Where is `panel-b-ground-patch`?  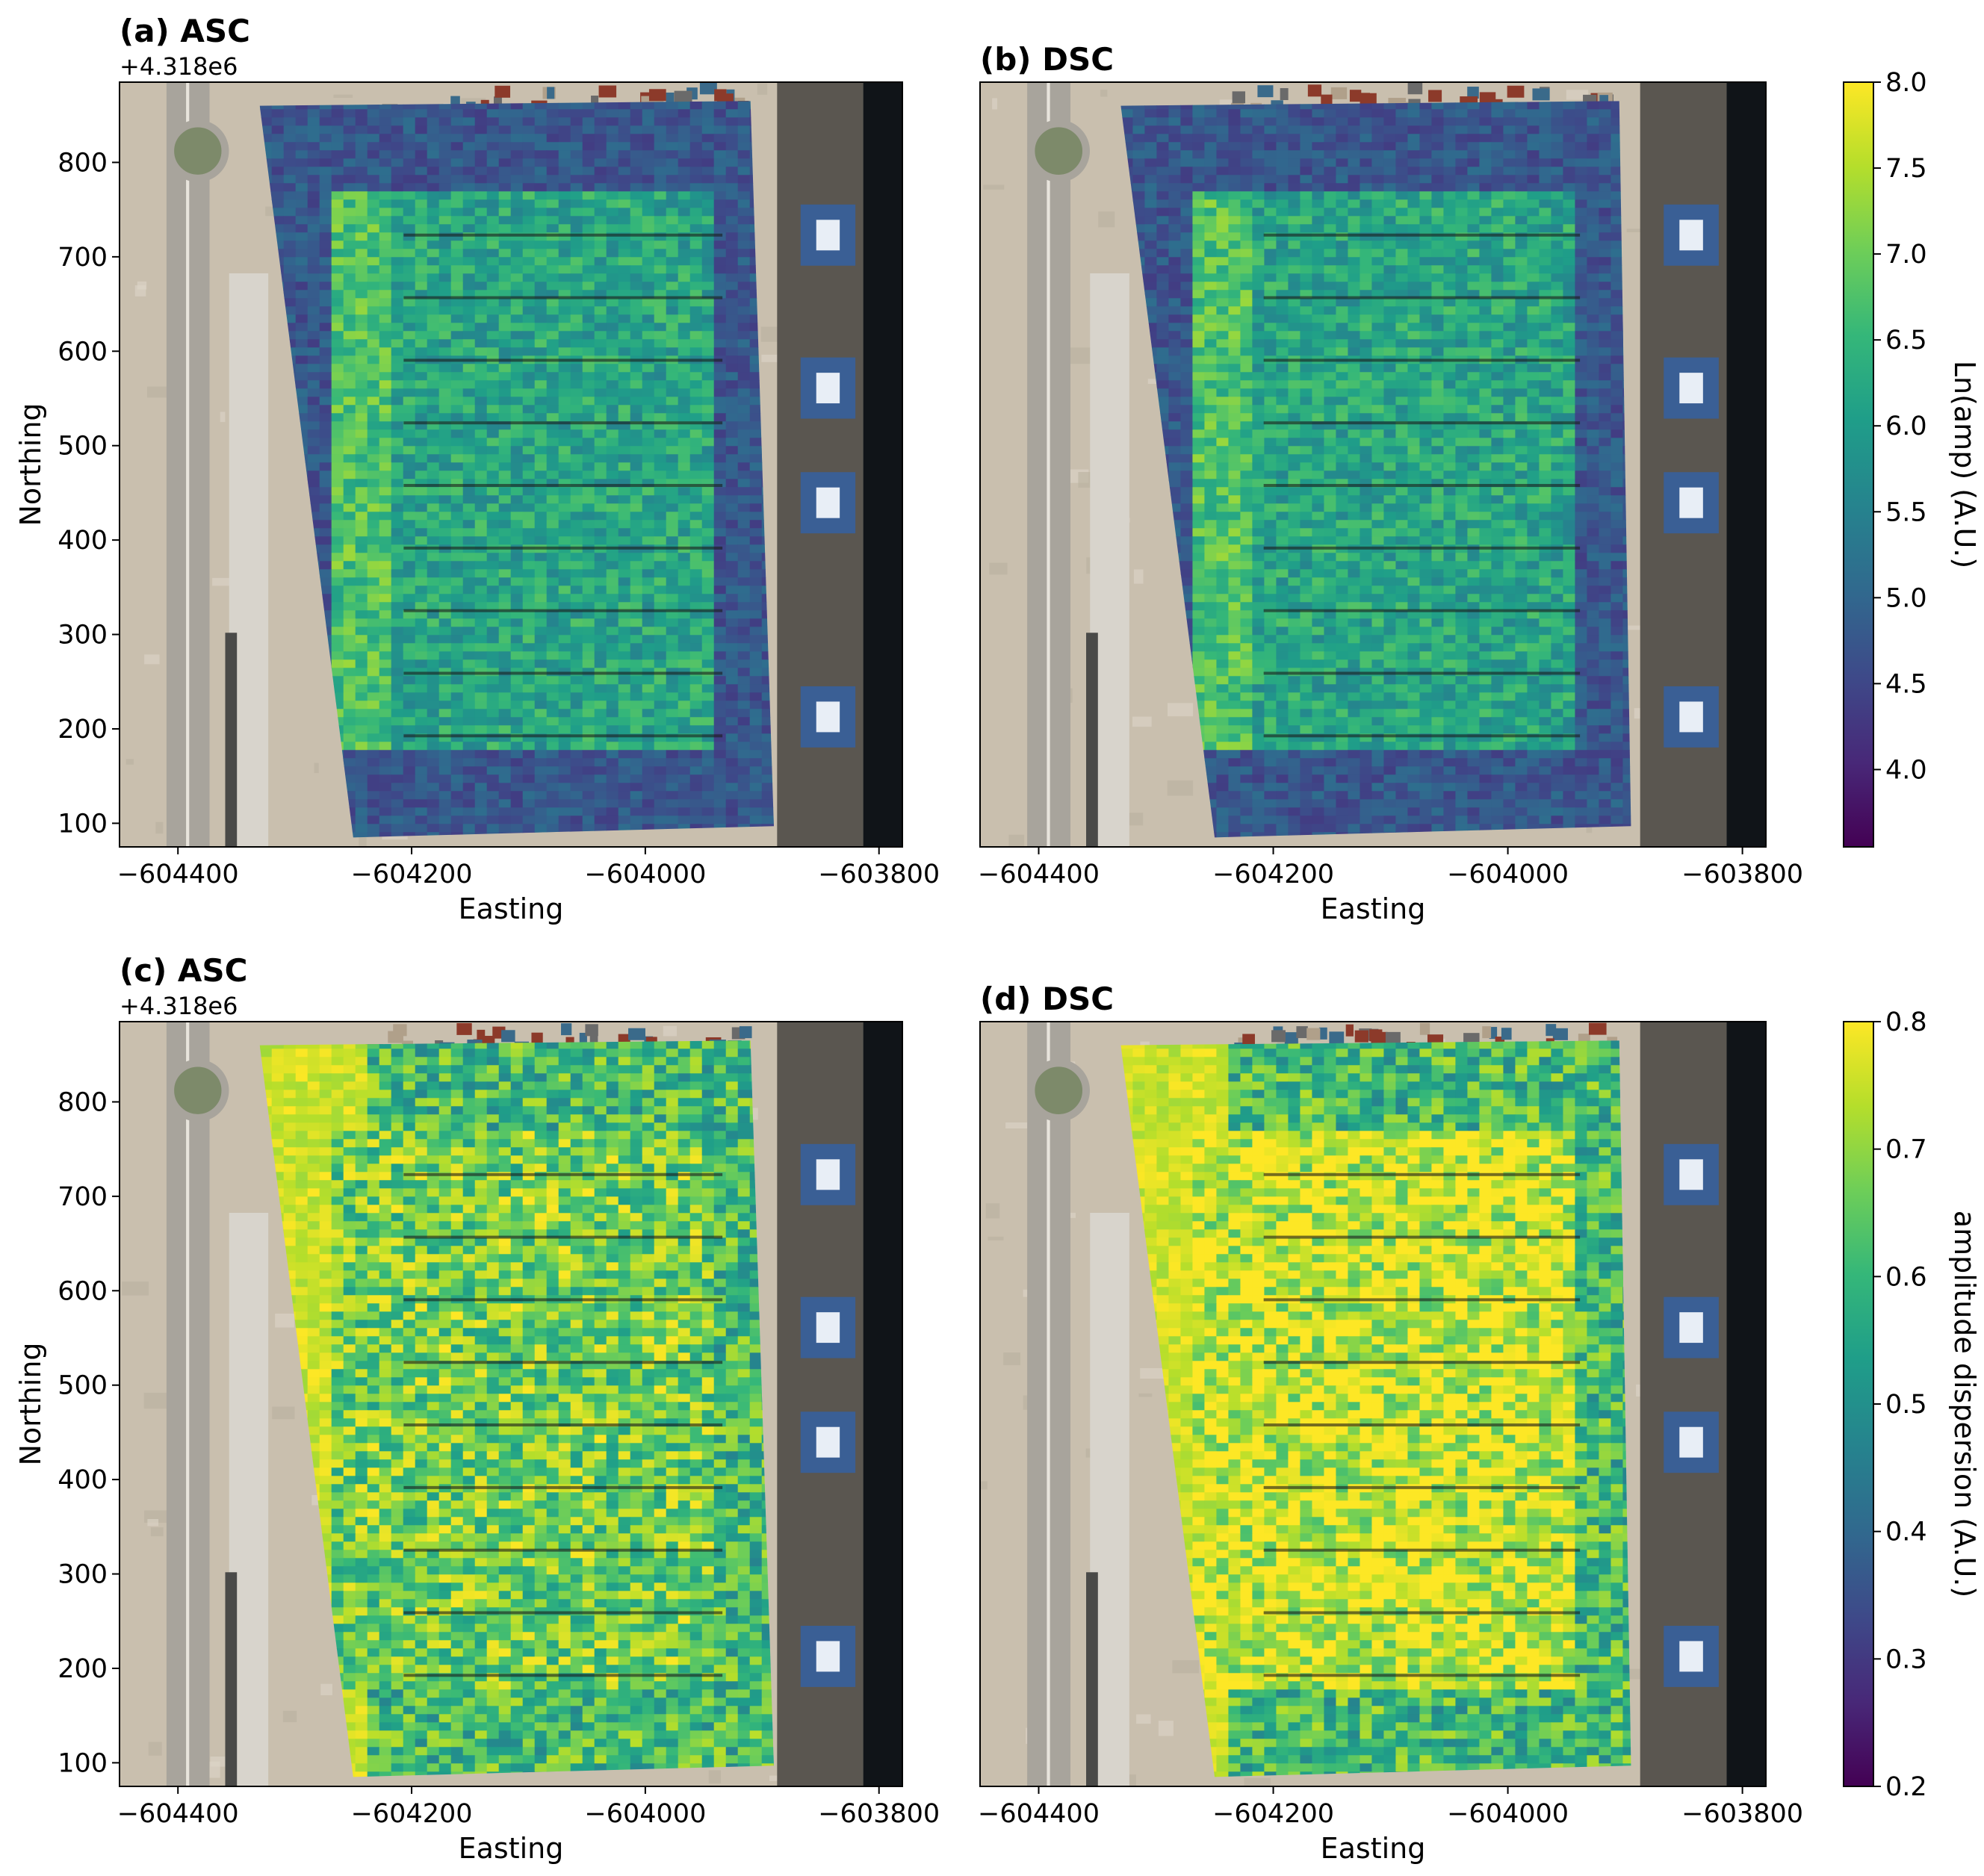 panel-b-ground-patch is located at coordinates (998, 568).